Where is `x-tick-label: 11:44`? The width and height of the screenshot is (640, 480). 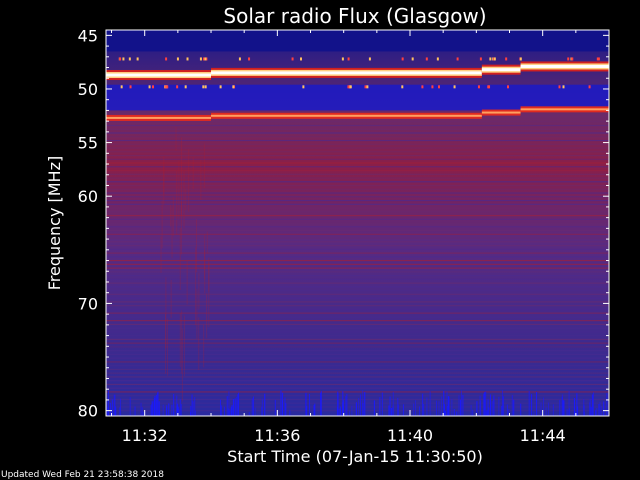 x-tick-label: 11:44 is located at coordinates (543, 435).